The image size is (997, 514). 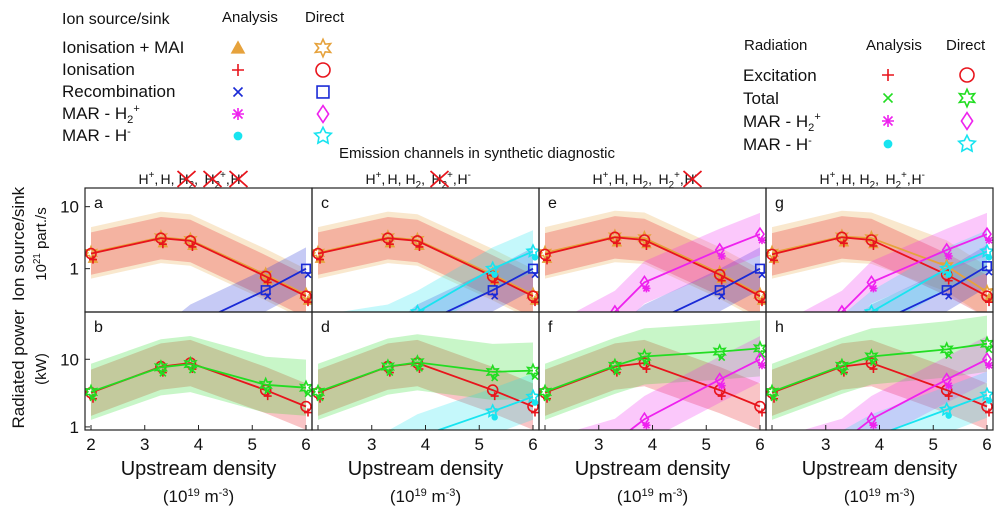 I want to click on ion-legend-label: Ionisation, so click(x=98, y=69).